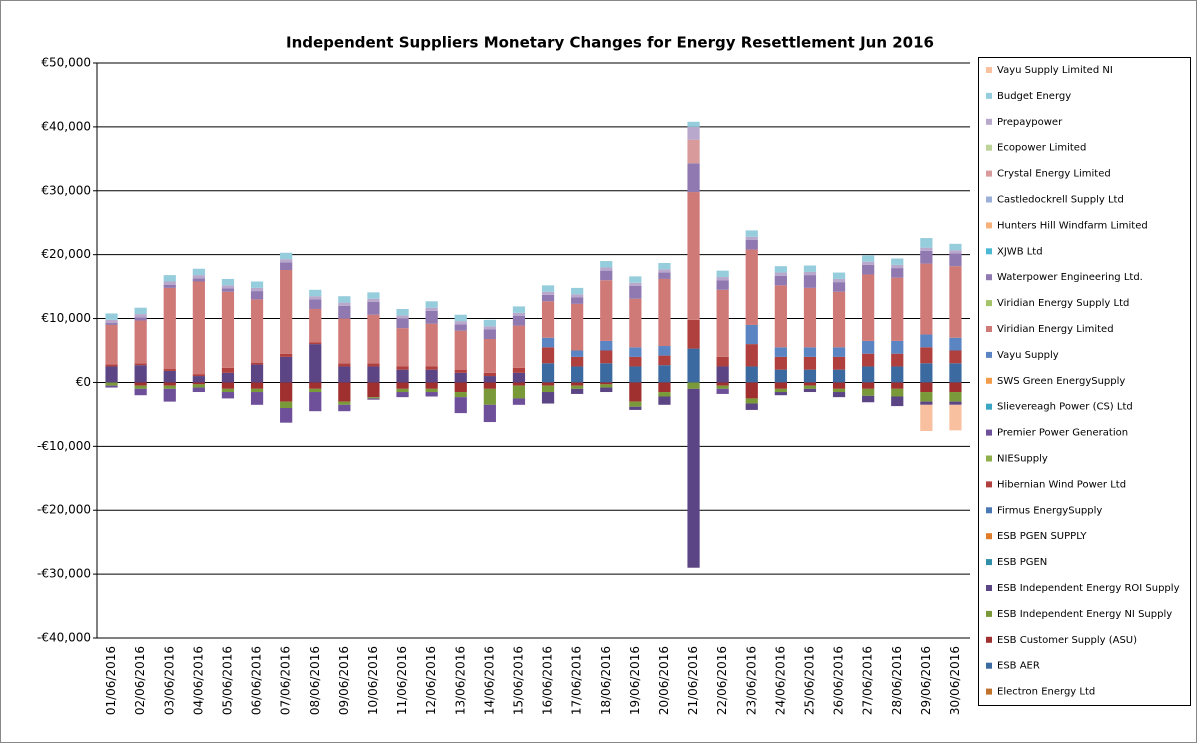 The image size is (1197, 743). Describe the element at coordinates (1072, 225) in the screenshot. I see `legend-label: Hunters Hill Windfarm Limited` at that location.